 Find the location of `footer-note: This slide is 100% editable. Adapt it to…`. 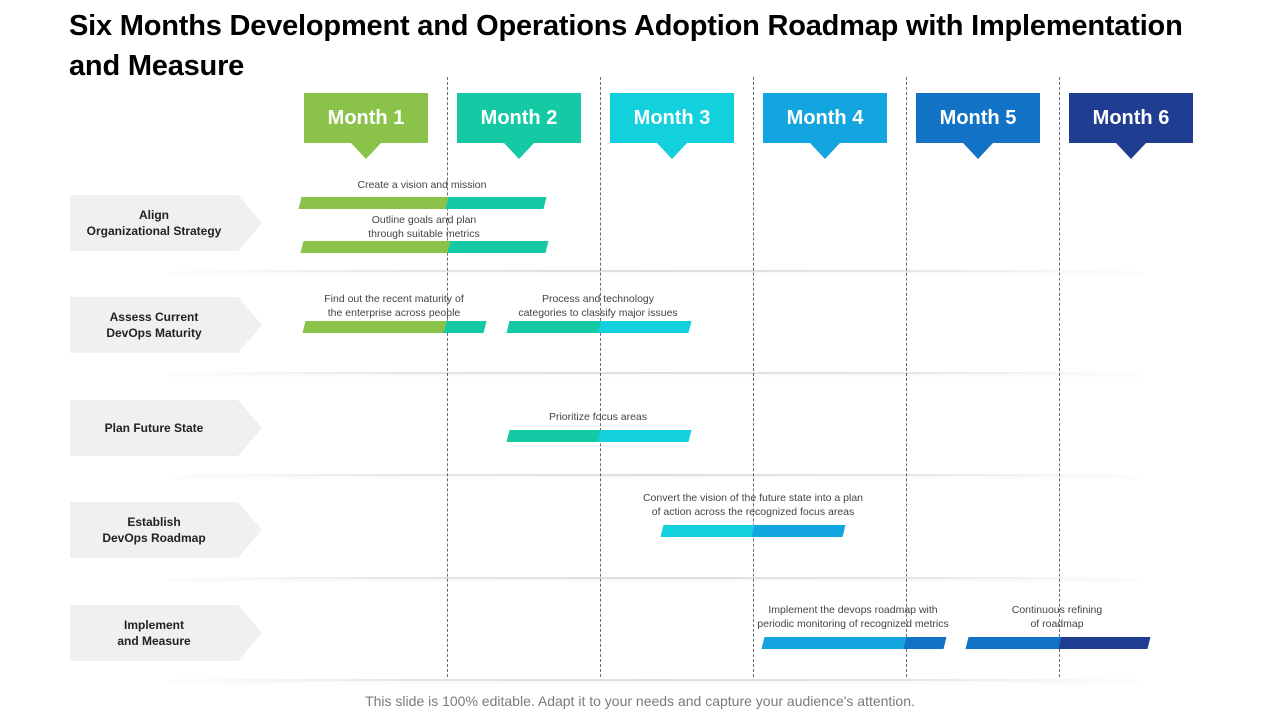

footer-note: This slide is 100% editable. Adapt it to… is located at coordinates (640, 701).